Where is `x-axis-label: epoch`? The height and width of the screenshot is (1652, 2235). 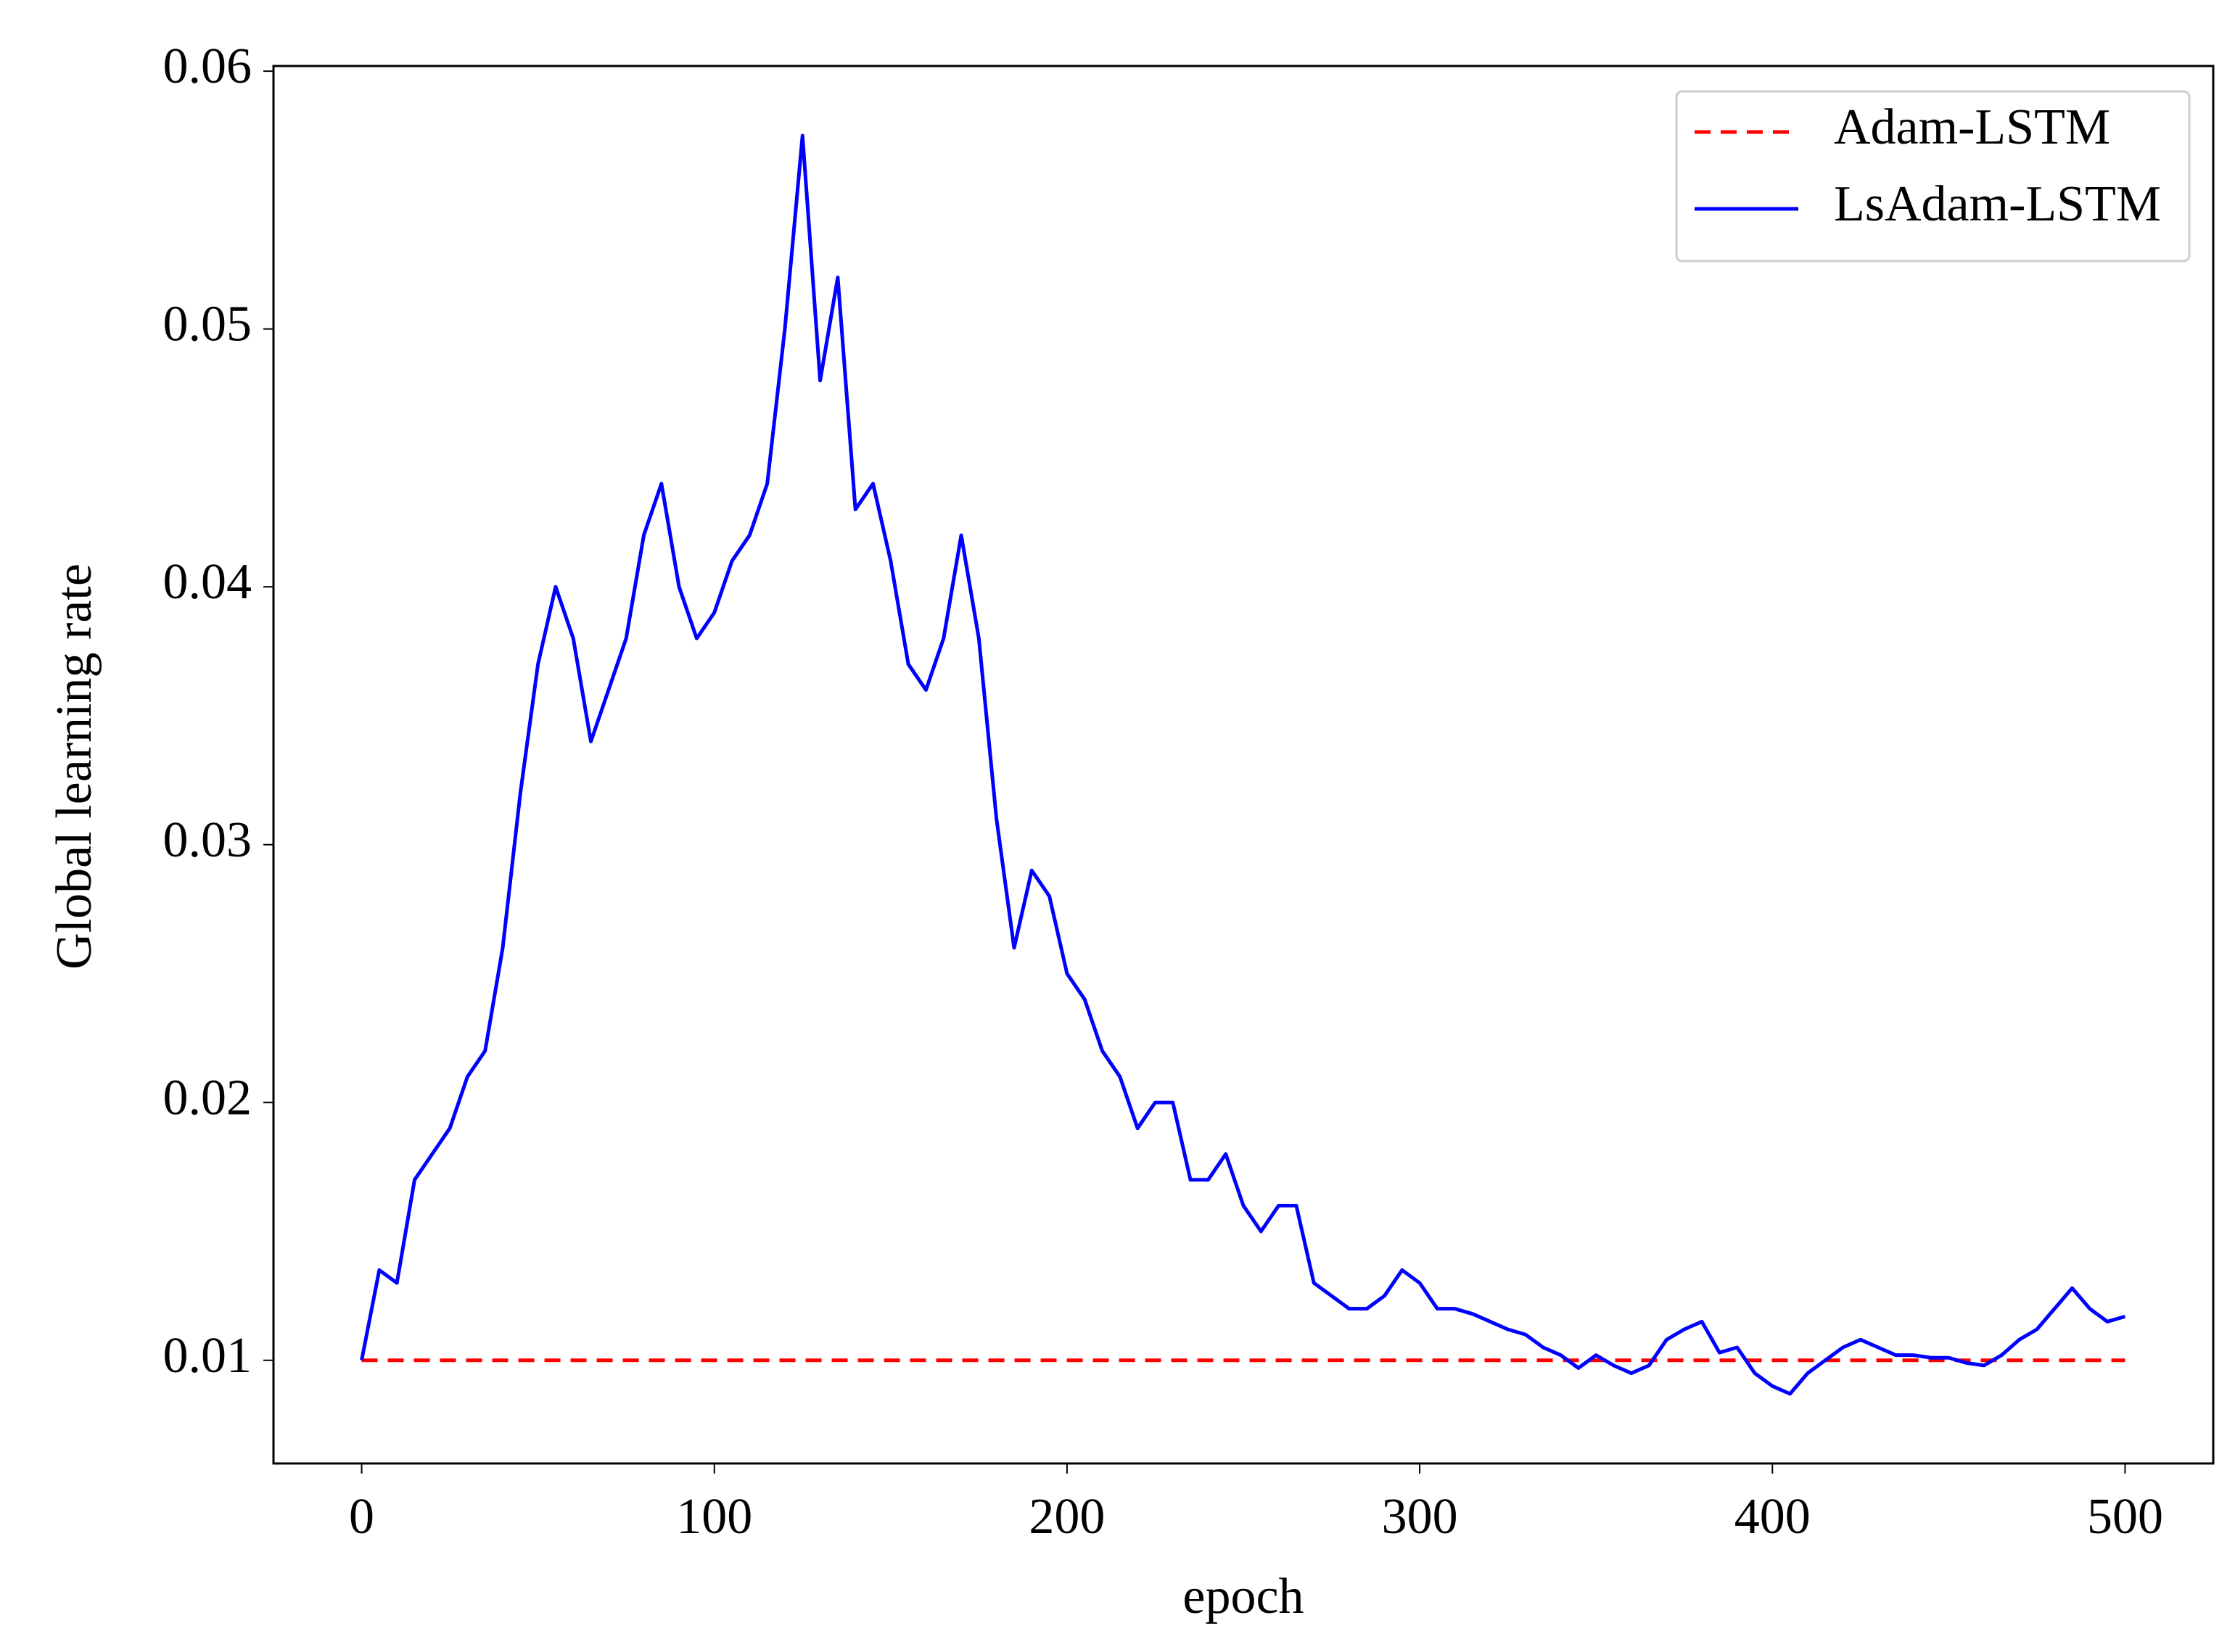 x-axis-label: epoch is located at coordinates (1243, 1596).